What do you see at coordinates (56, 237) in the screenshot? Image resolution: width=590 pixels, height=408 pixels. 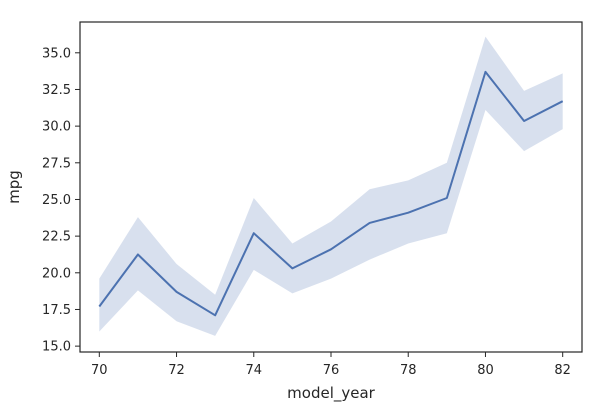 I see `y-tick-label: 22.5` at bounding box center [56, 237].